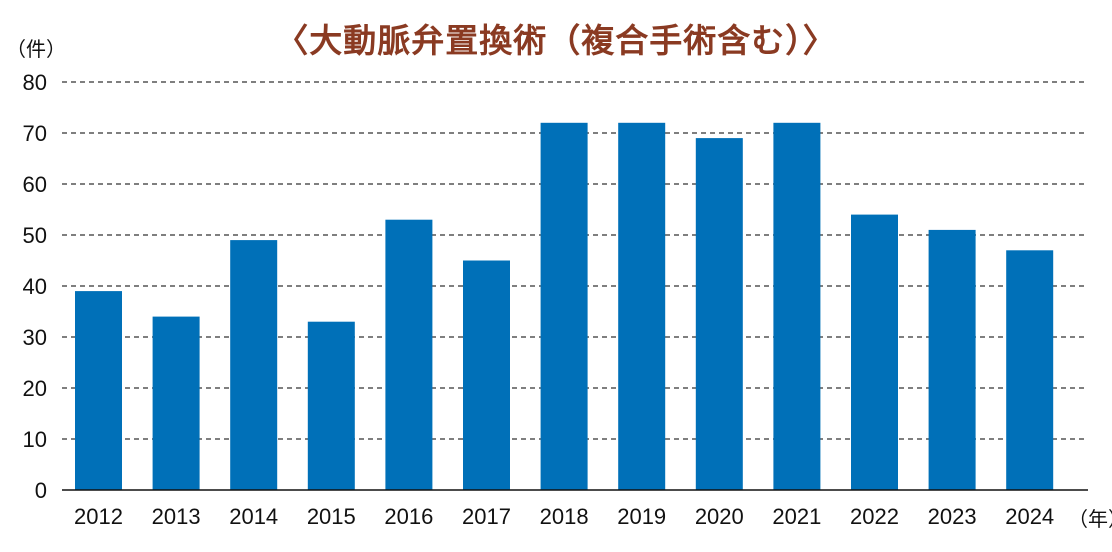 The image size is (1112, 552). What do you see at coordinates (176, 403) in the screenshot?
I see `bar-2013` at bounding box center [176, 403].